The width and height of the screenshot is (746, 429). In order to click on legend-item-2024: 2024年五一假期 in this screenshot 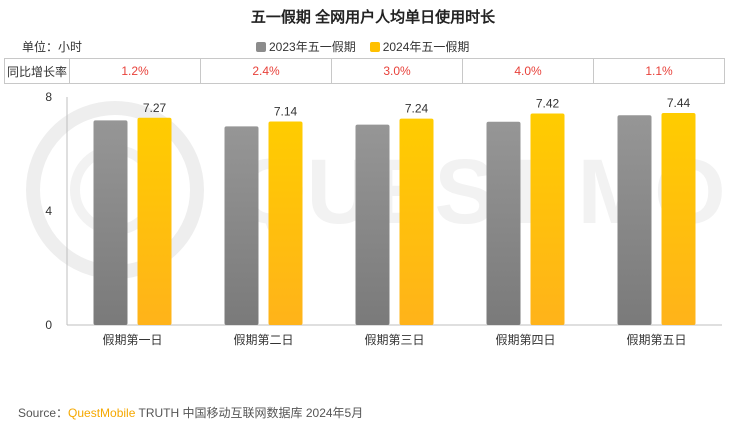, I will do `click(419, 46)`.